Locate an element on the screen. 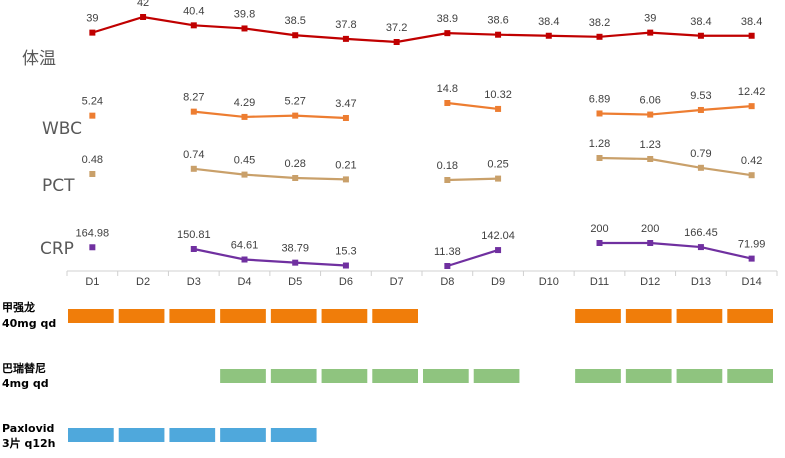 Image resolution: width=785 pixels, height=458 pixels. med-bar-1-D5 is located at coordinates (293, 316).